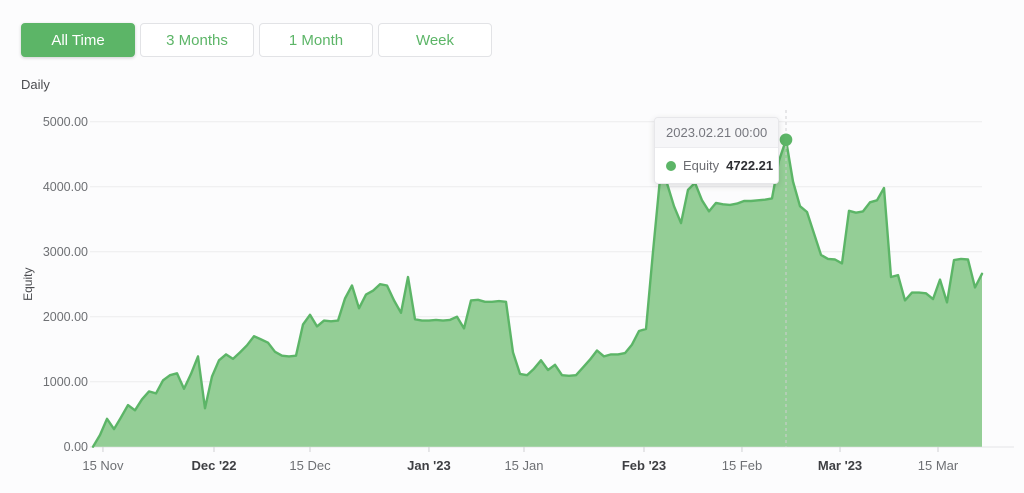 The image size is (1024, 493). Describe the element at coordinates (435, 40) in the screenshot. I see `tab-week: Week` at that location.